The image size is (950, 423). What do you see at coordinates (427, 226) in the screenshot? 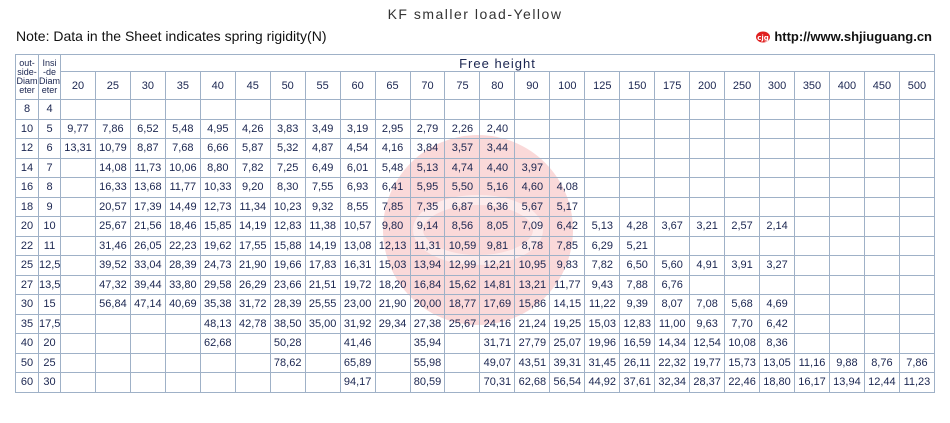
I see `value-cell: 9,14` at bounding box center [427, 226].